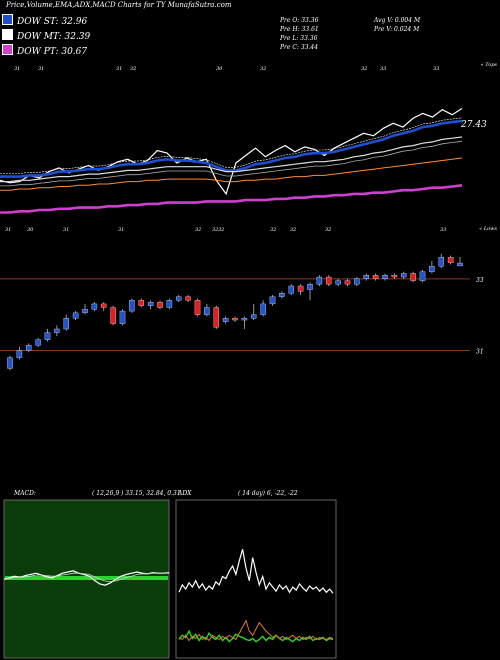 This screenshot has width=500, height=660. I want to click on adx-minus-di-line, so click(256, 630).